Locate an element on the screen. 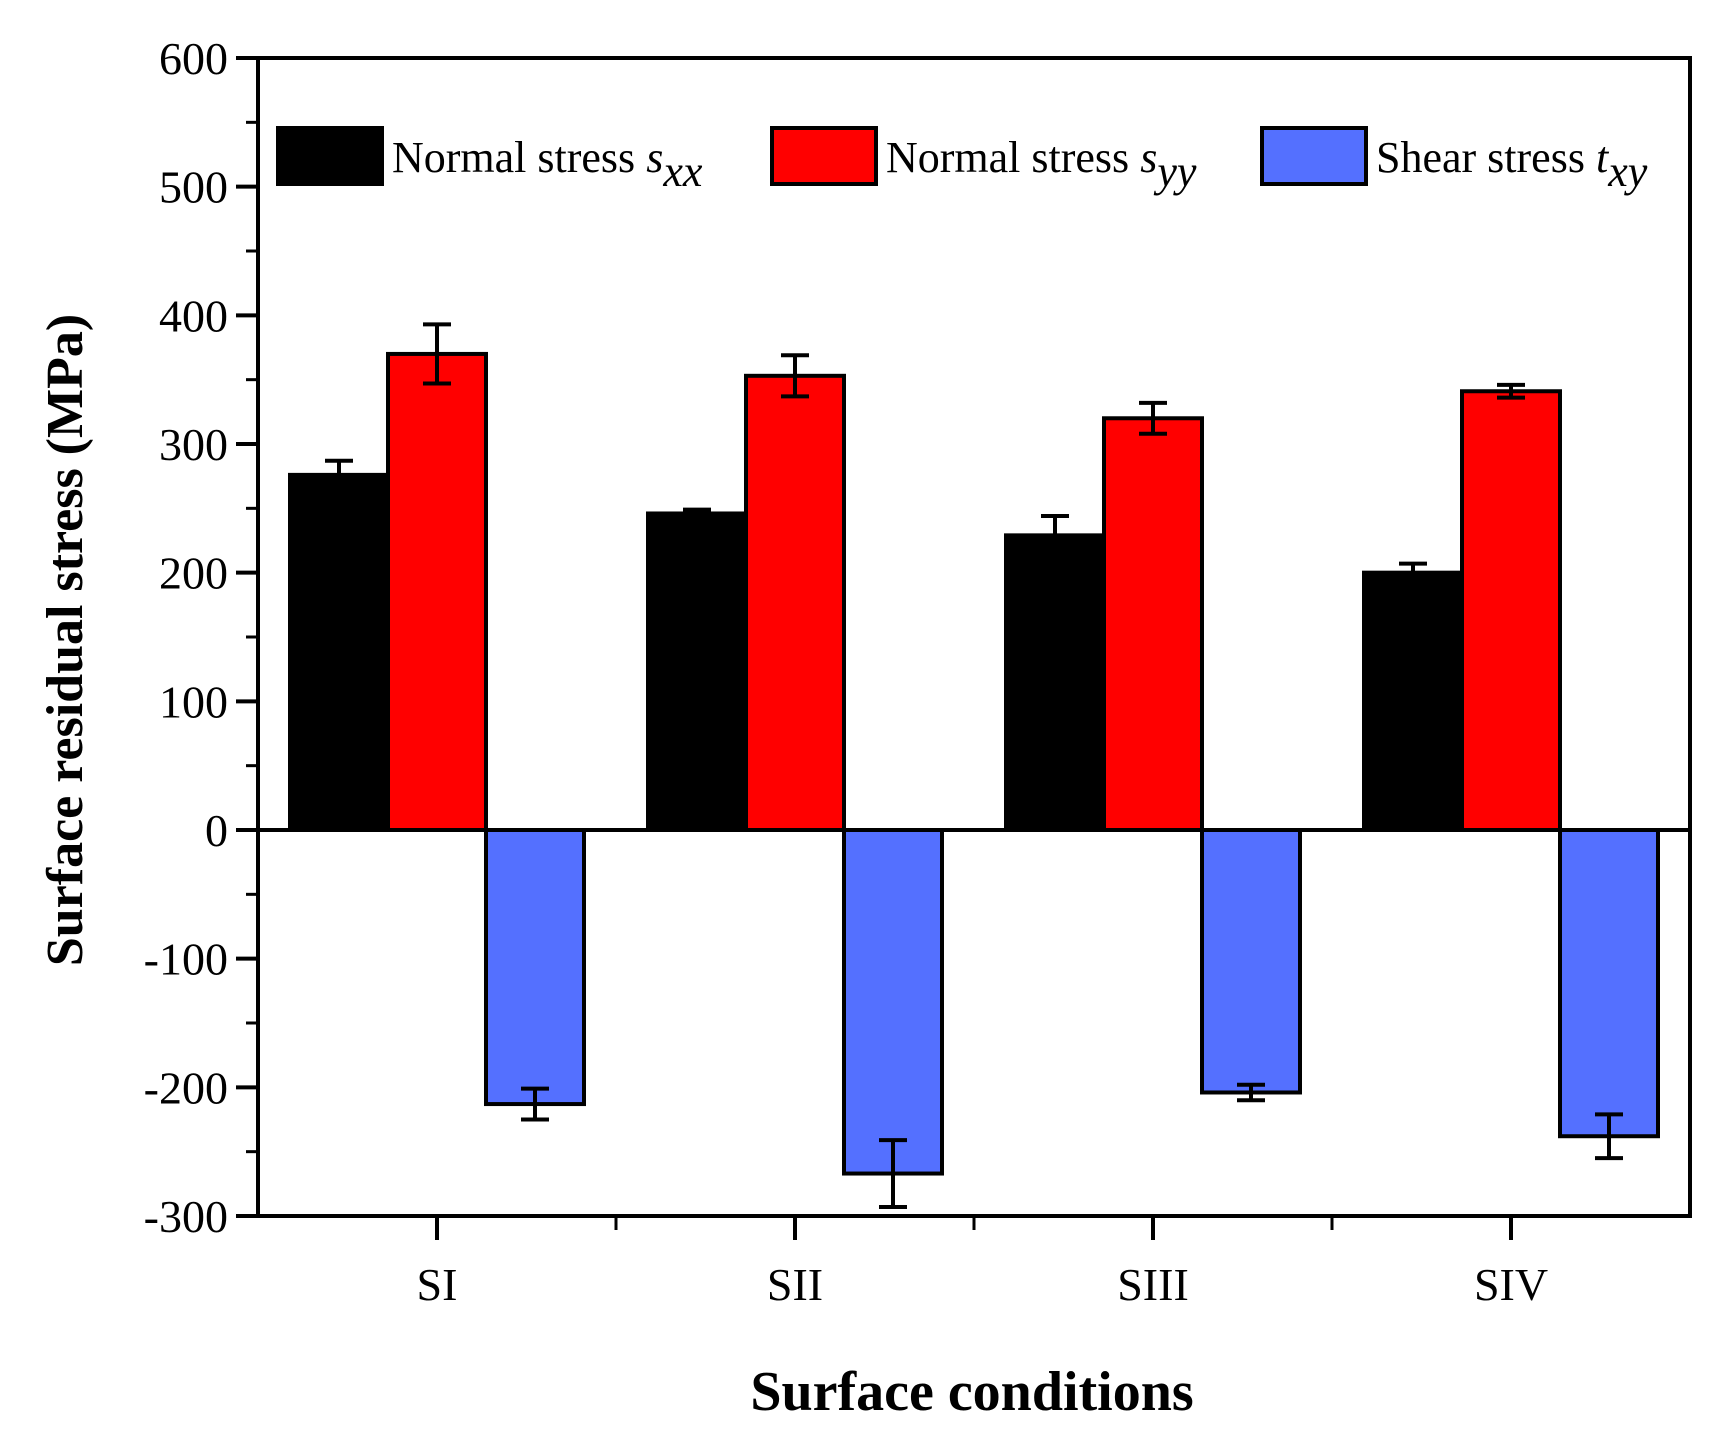 The image size is (1715, 1440). y-tick-label: -100 is located at coordinates (186, 959).